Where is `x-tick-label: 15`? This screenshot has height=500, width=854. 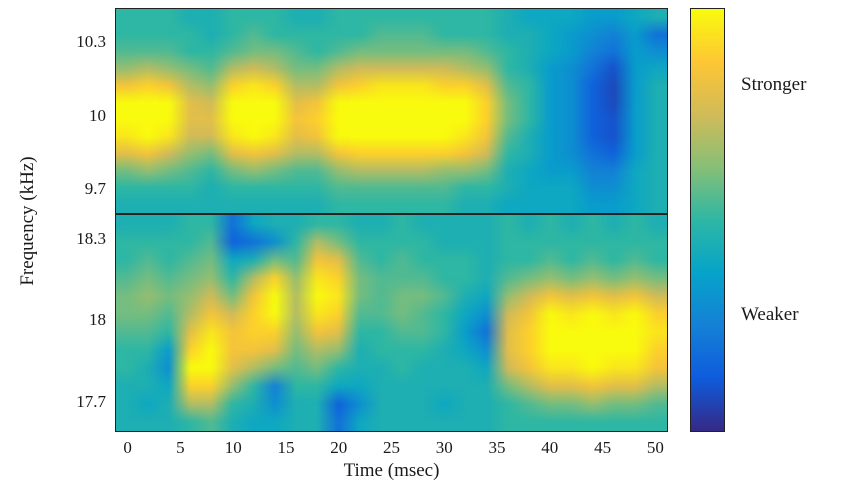 x-tick-label: 15 is located at coordinates (286, 447).